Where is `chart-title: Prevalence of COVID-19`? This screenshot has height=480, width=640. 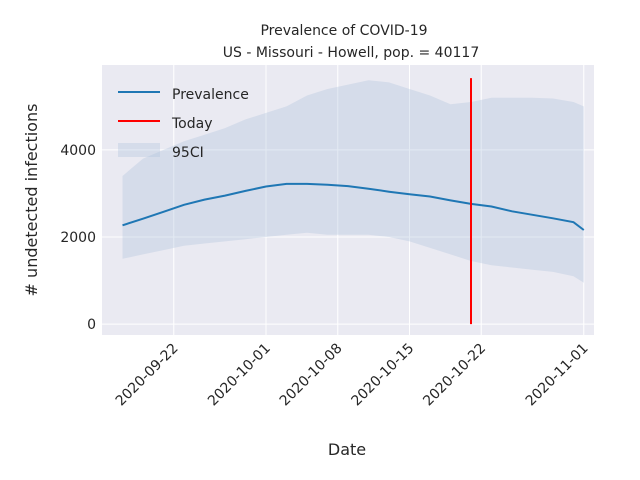
chart-title: Prevalence of COVID-19 is located at coordinates (343, 31).